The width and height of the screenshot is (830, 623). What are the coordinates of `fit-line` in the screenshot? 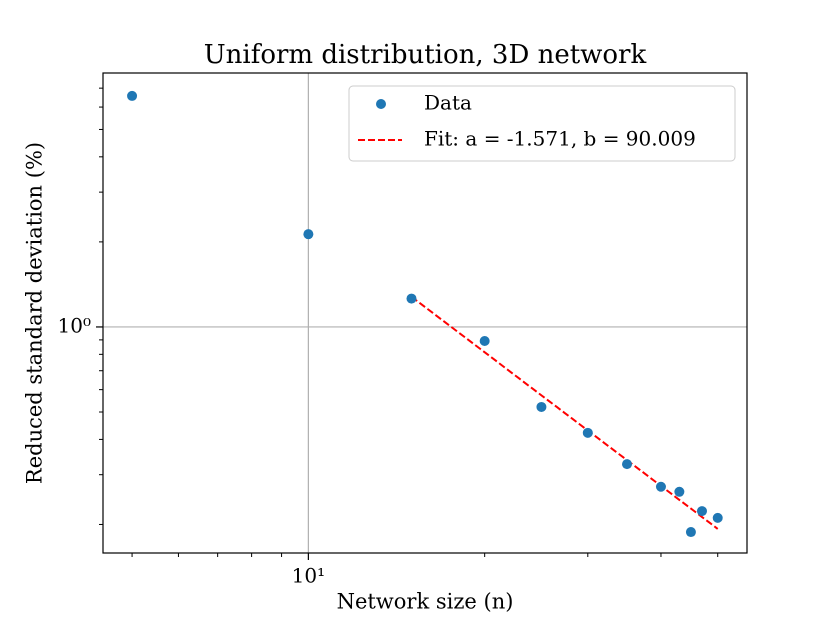 It's located at (564, 413).